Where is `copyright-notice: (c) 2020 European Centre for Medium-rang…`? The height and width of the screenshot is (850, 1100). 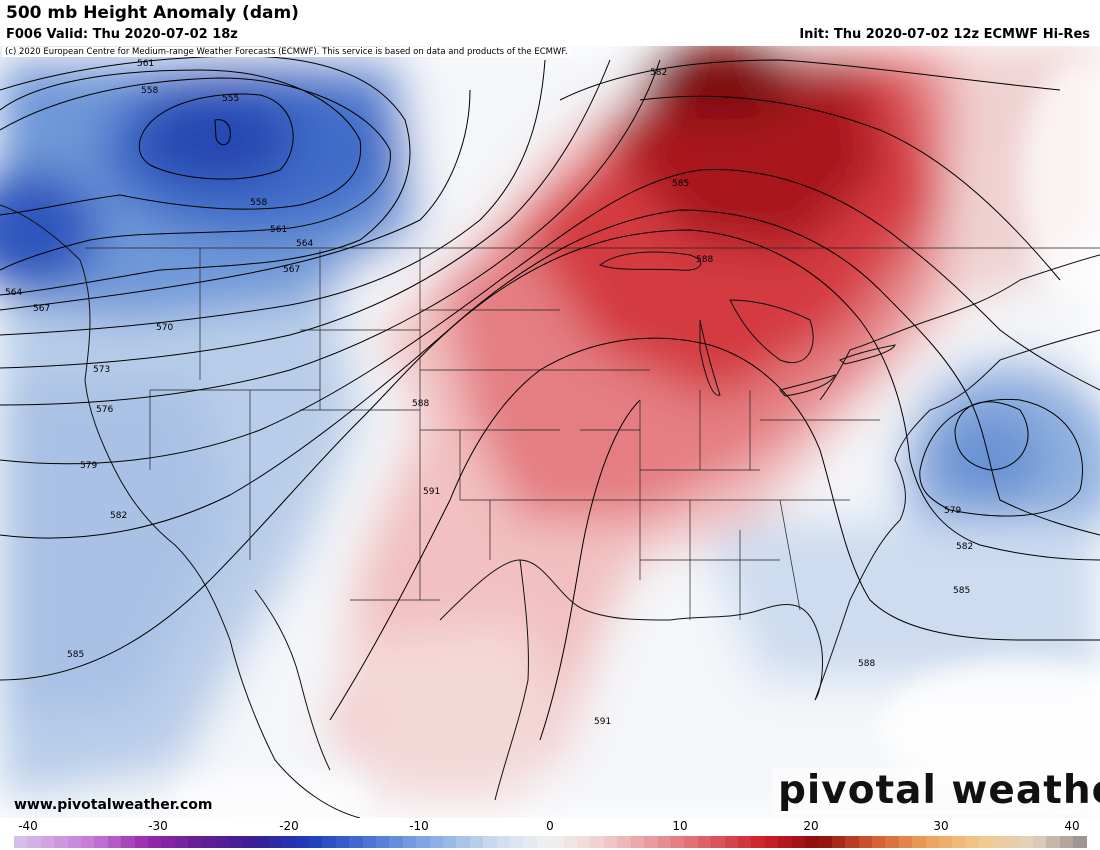 copyright-notice: (c) 2020 European Centre for Medium-rang… is located at coordinates (286, 52).